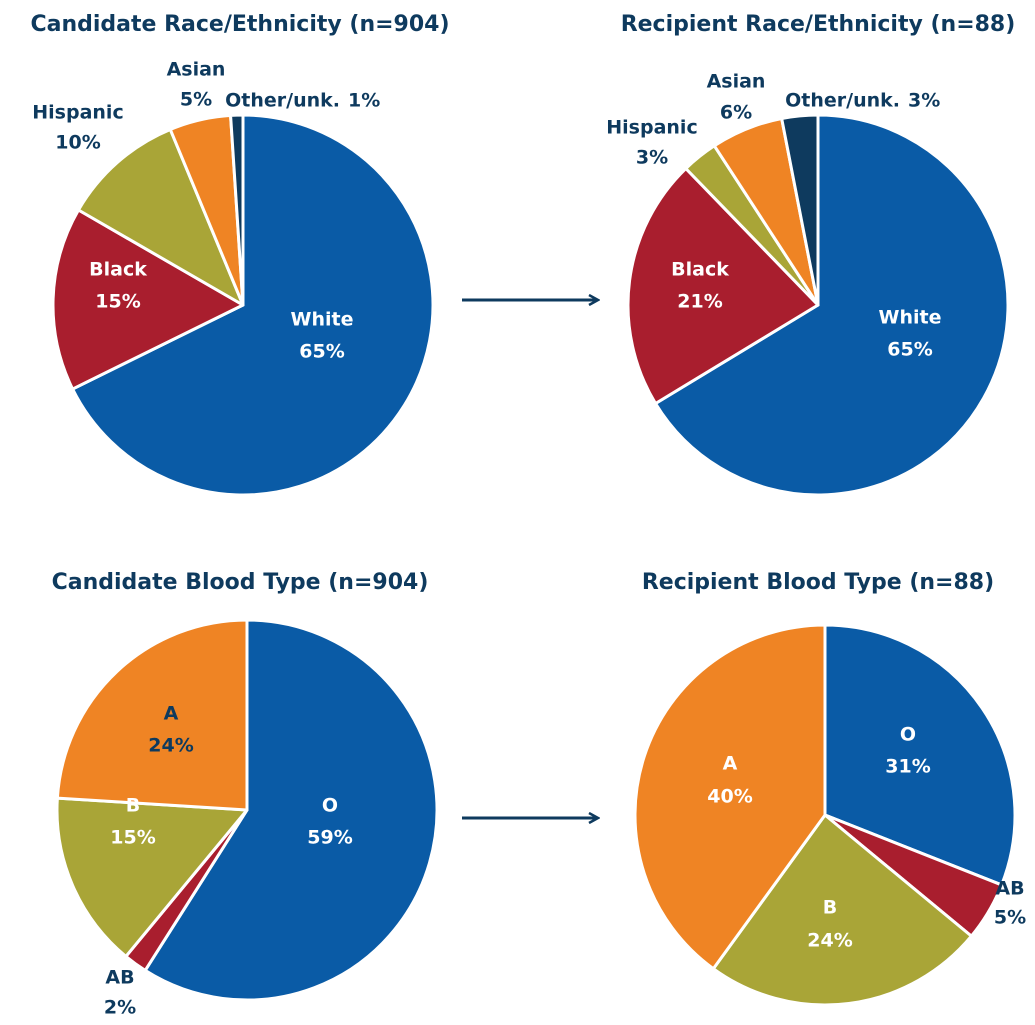 This screenshot has width=1035, height=1025. I want to click on chart-title: Candidate Race/Ethnicity (n=904), so click(239, 24).